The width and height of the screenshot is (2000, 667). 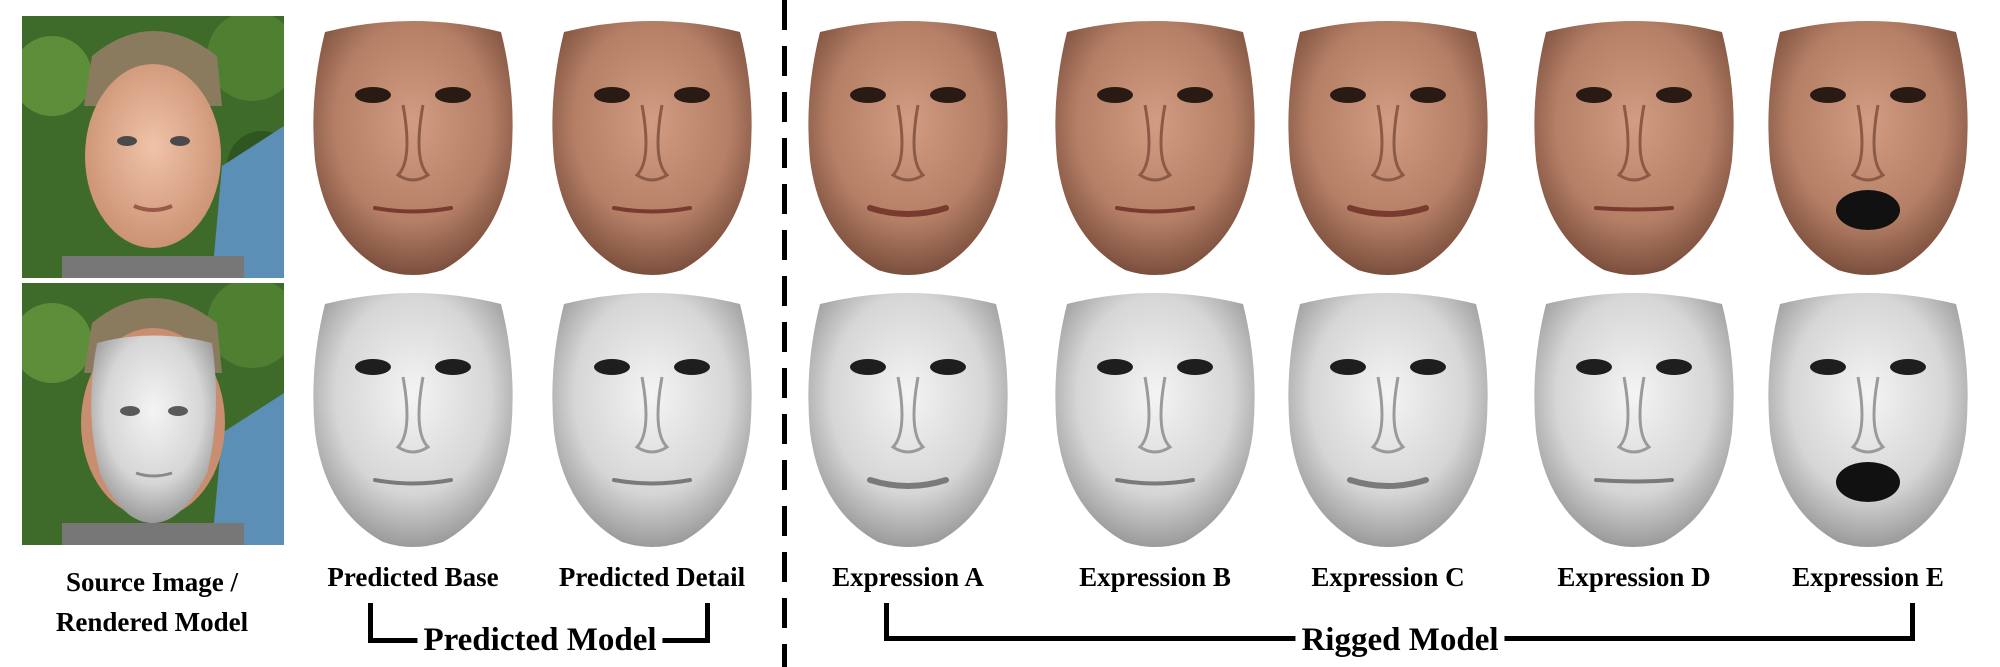 What do you see at coordinates (1155, 420) in the screenshot?
I see `expression-b-mesh-face` at bounding box center [1155, 420].